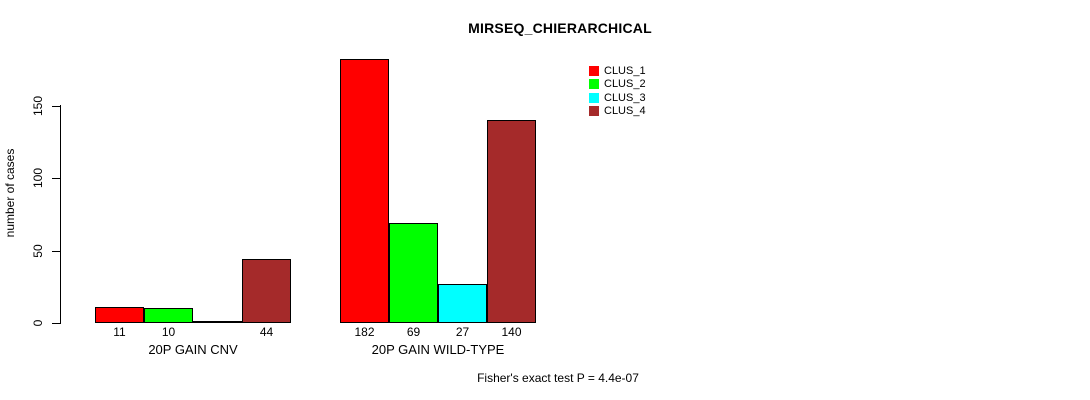 This screenshot has height=400, width=1090. I want to click on legend-item-clus_3: CLUS_3, so click(617, 97).